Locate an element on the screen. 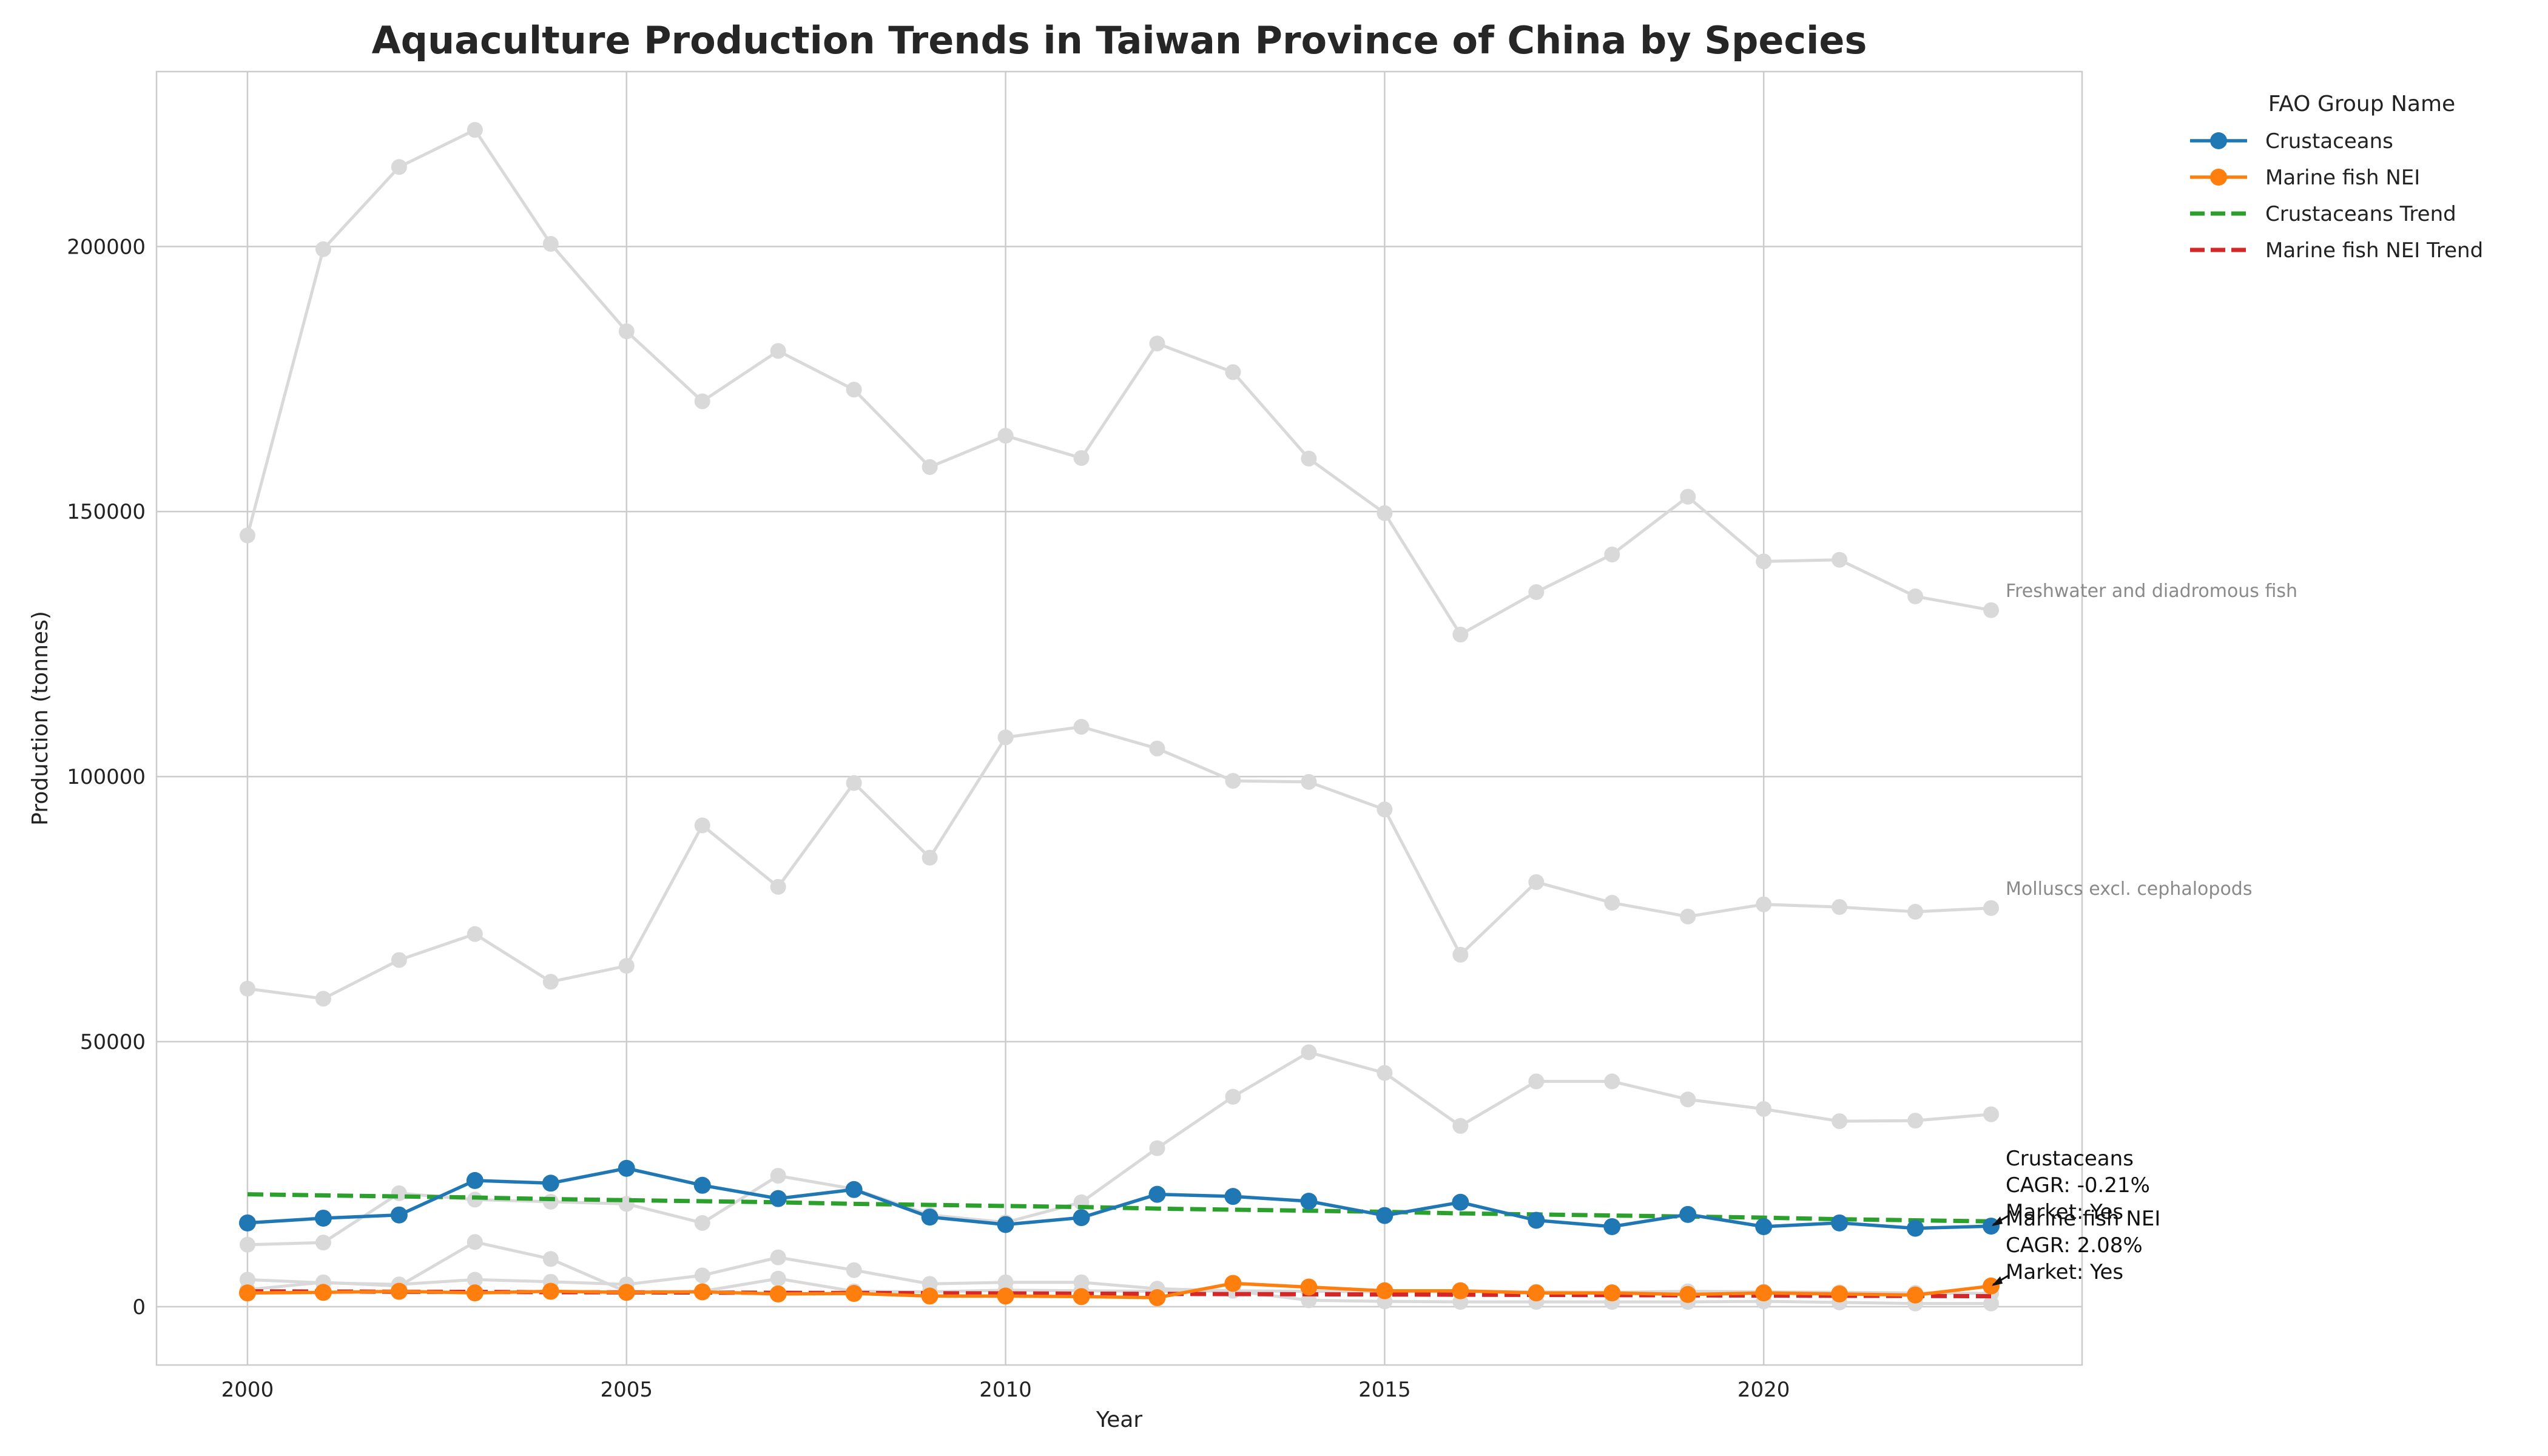  annotation-line-2: CAGR: 2.08% is located at coordinates (2074, 1245).